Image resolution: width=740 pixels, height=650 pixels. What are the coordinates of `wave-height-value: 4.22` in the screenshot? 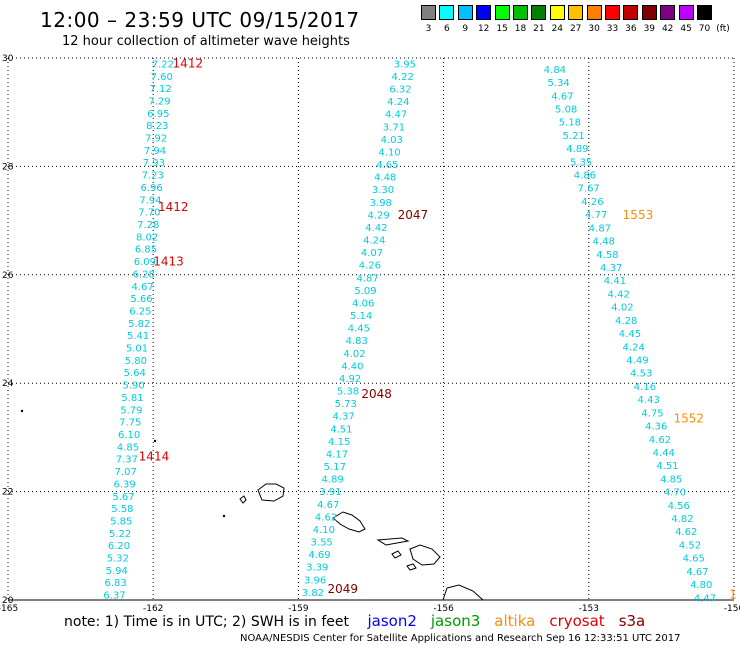 It's located at (403, 77).